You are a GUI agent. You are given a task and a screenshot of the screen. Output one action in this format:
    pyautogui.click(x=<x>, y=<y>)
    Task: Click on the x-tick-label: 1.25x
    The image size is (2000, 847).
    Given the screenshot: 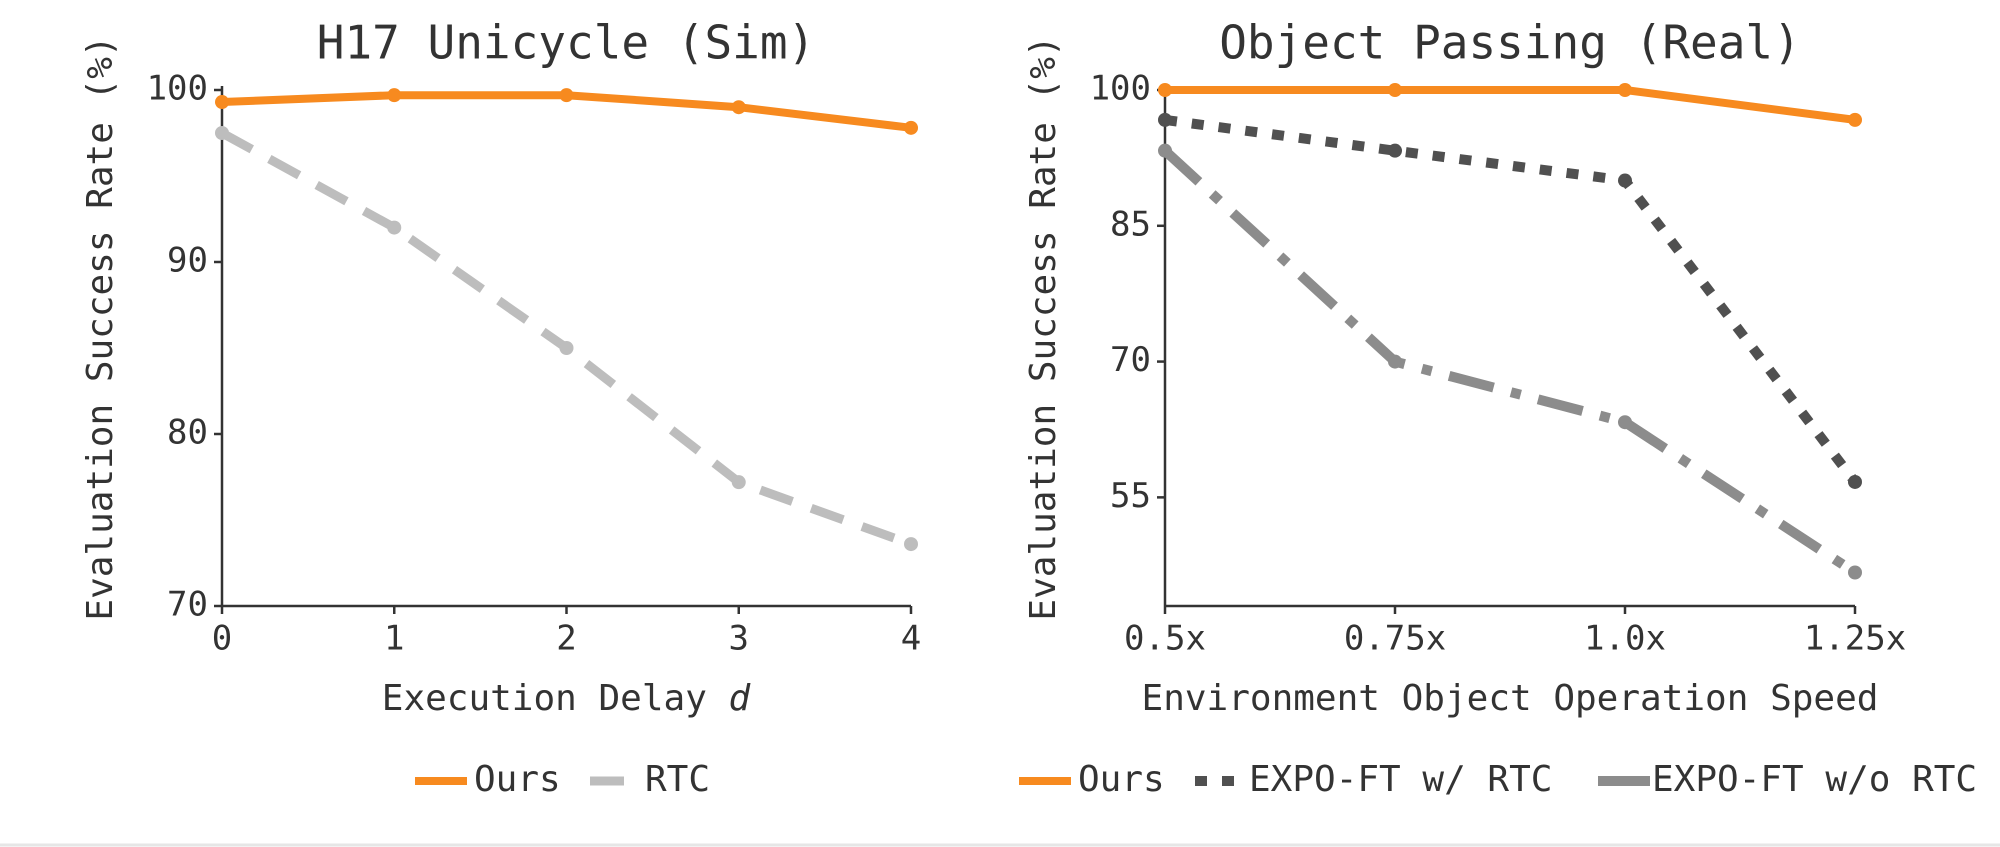 What is the action you would take?
    pyautogui.click(x=1855, y=639)
    